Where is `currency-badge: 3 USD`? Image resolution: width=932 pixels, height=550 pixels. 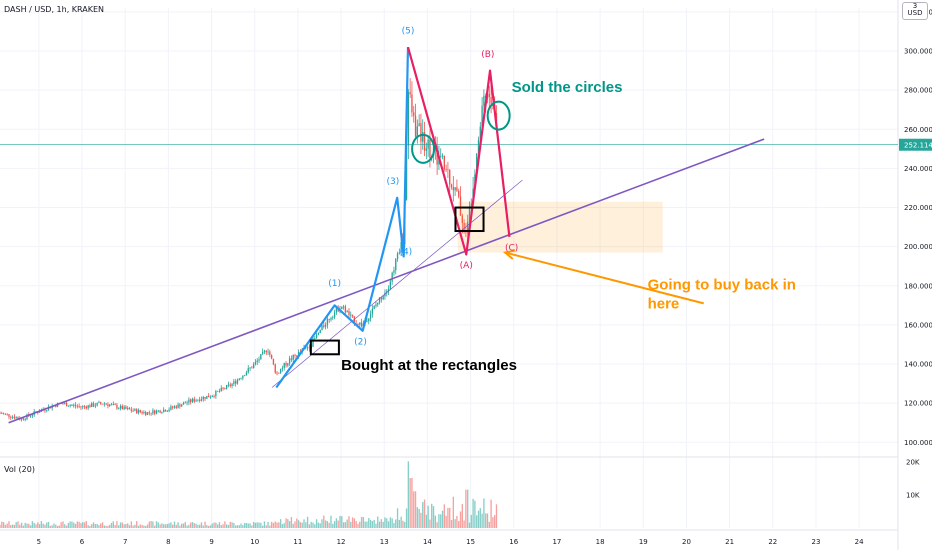
currency-badge: 3 USD is located at coordinates (915, 11).